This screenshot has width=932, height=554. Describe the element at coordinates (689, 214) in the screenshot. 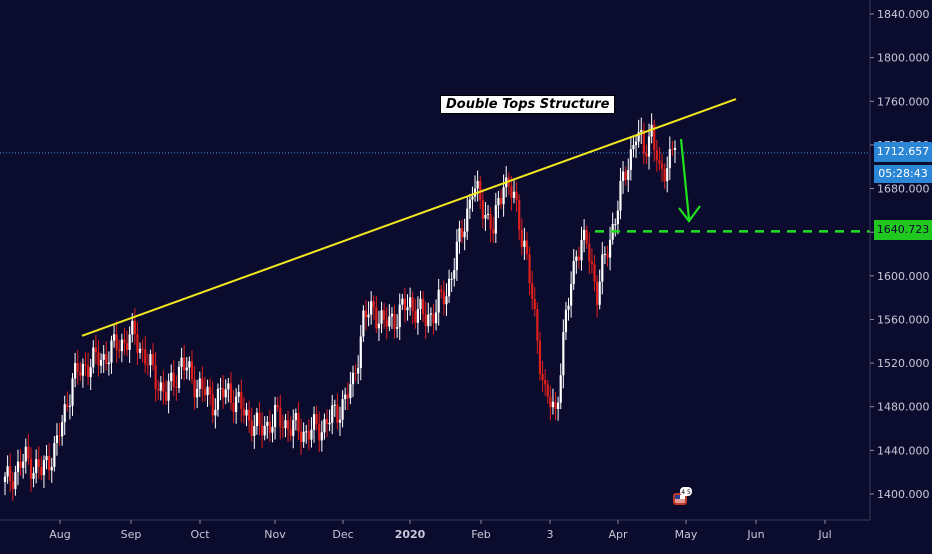

I see `arrow-head` at that location.